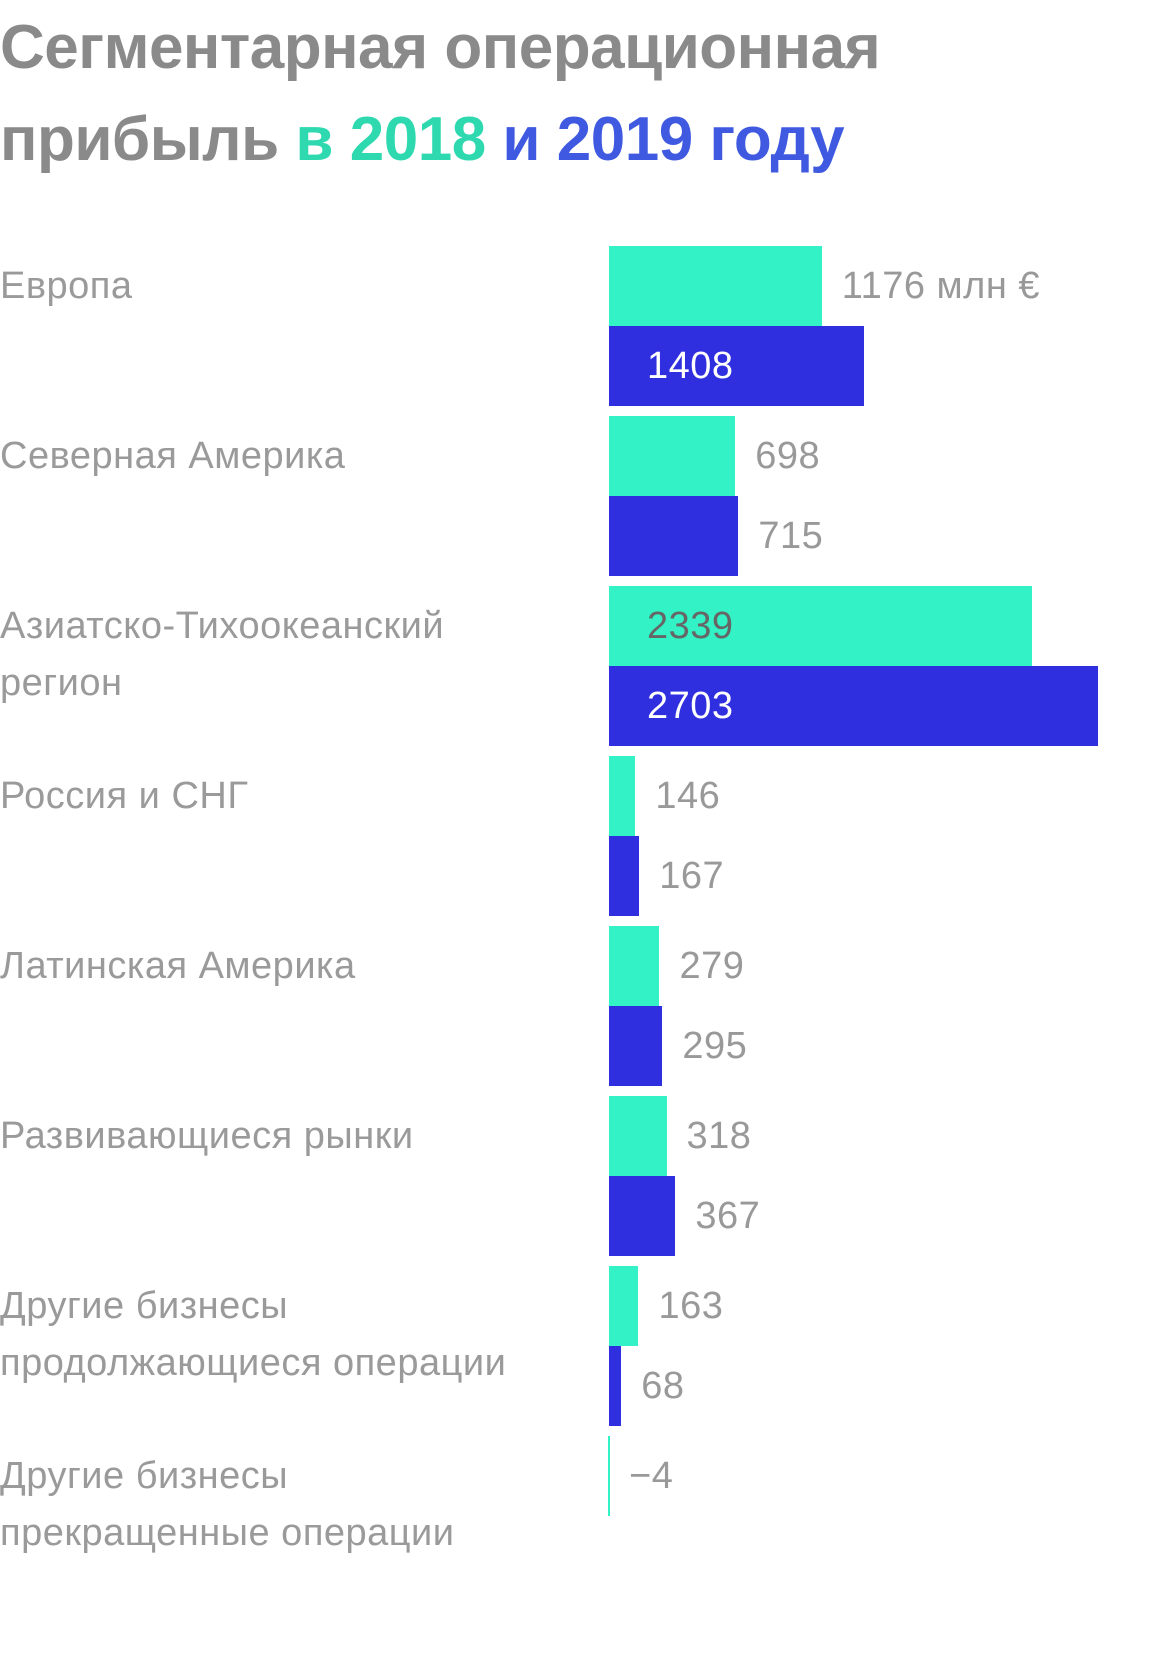 The height and width of the screenshot is (1656, 1160). I want to click on value-label: 163, so click(691, 1306).